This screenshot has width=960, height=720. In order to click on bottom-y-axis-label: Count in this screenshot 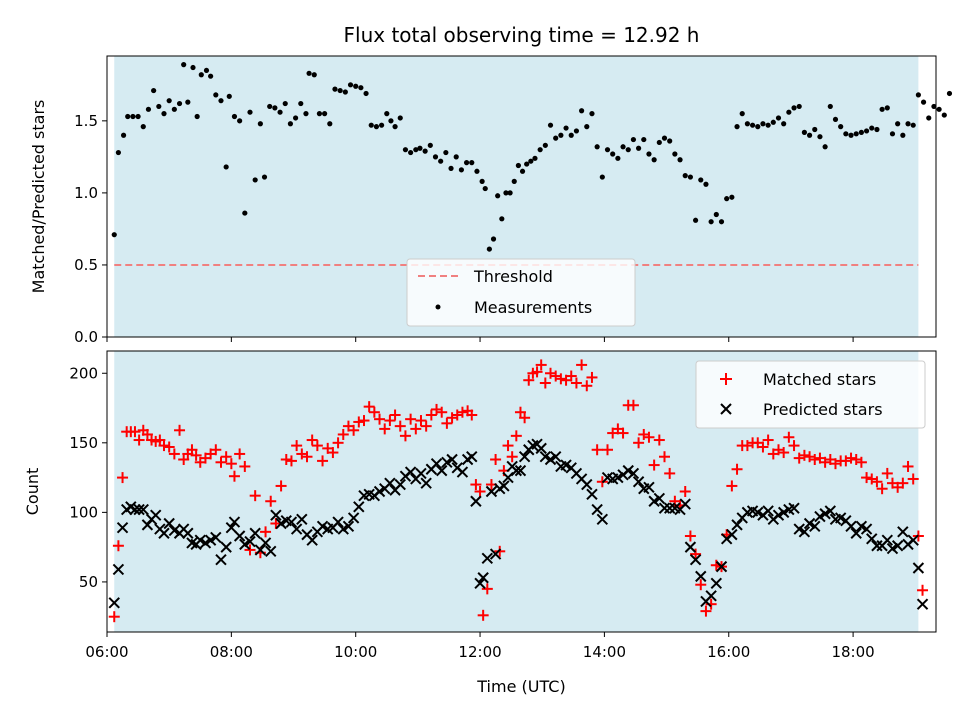, I will do `click(32, 492)`.